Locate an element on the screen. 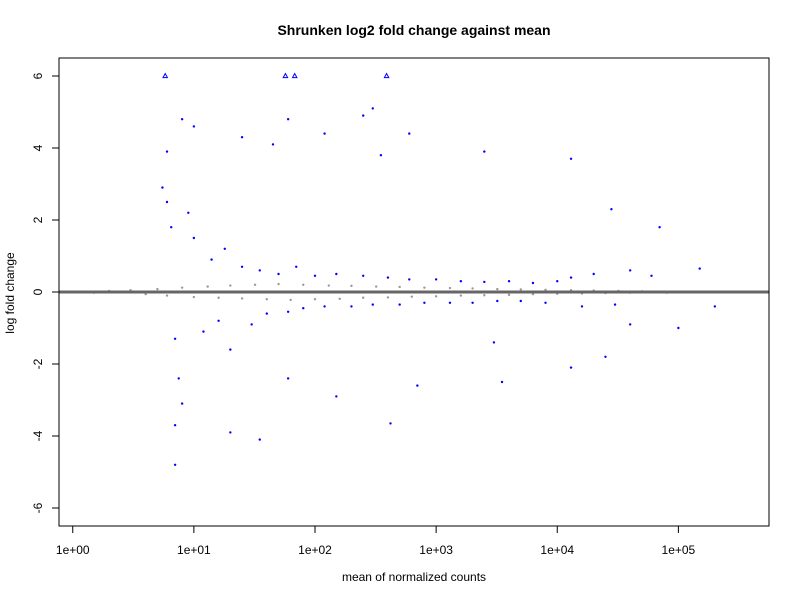 This screenshot has height=600, width=800. x-tick-label: 1e+02 is located at coordinates (315, 550).